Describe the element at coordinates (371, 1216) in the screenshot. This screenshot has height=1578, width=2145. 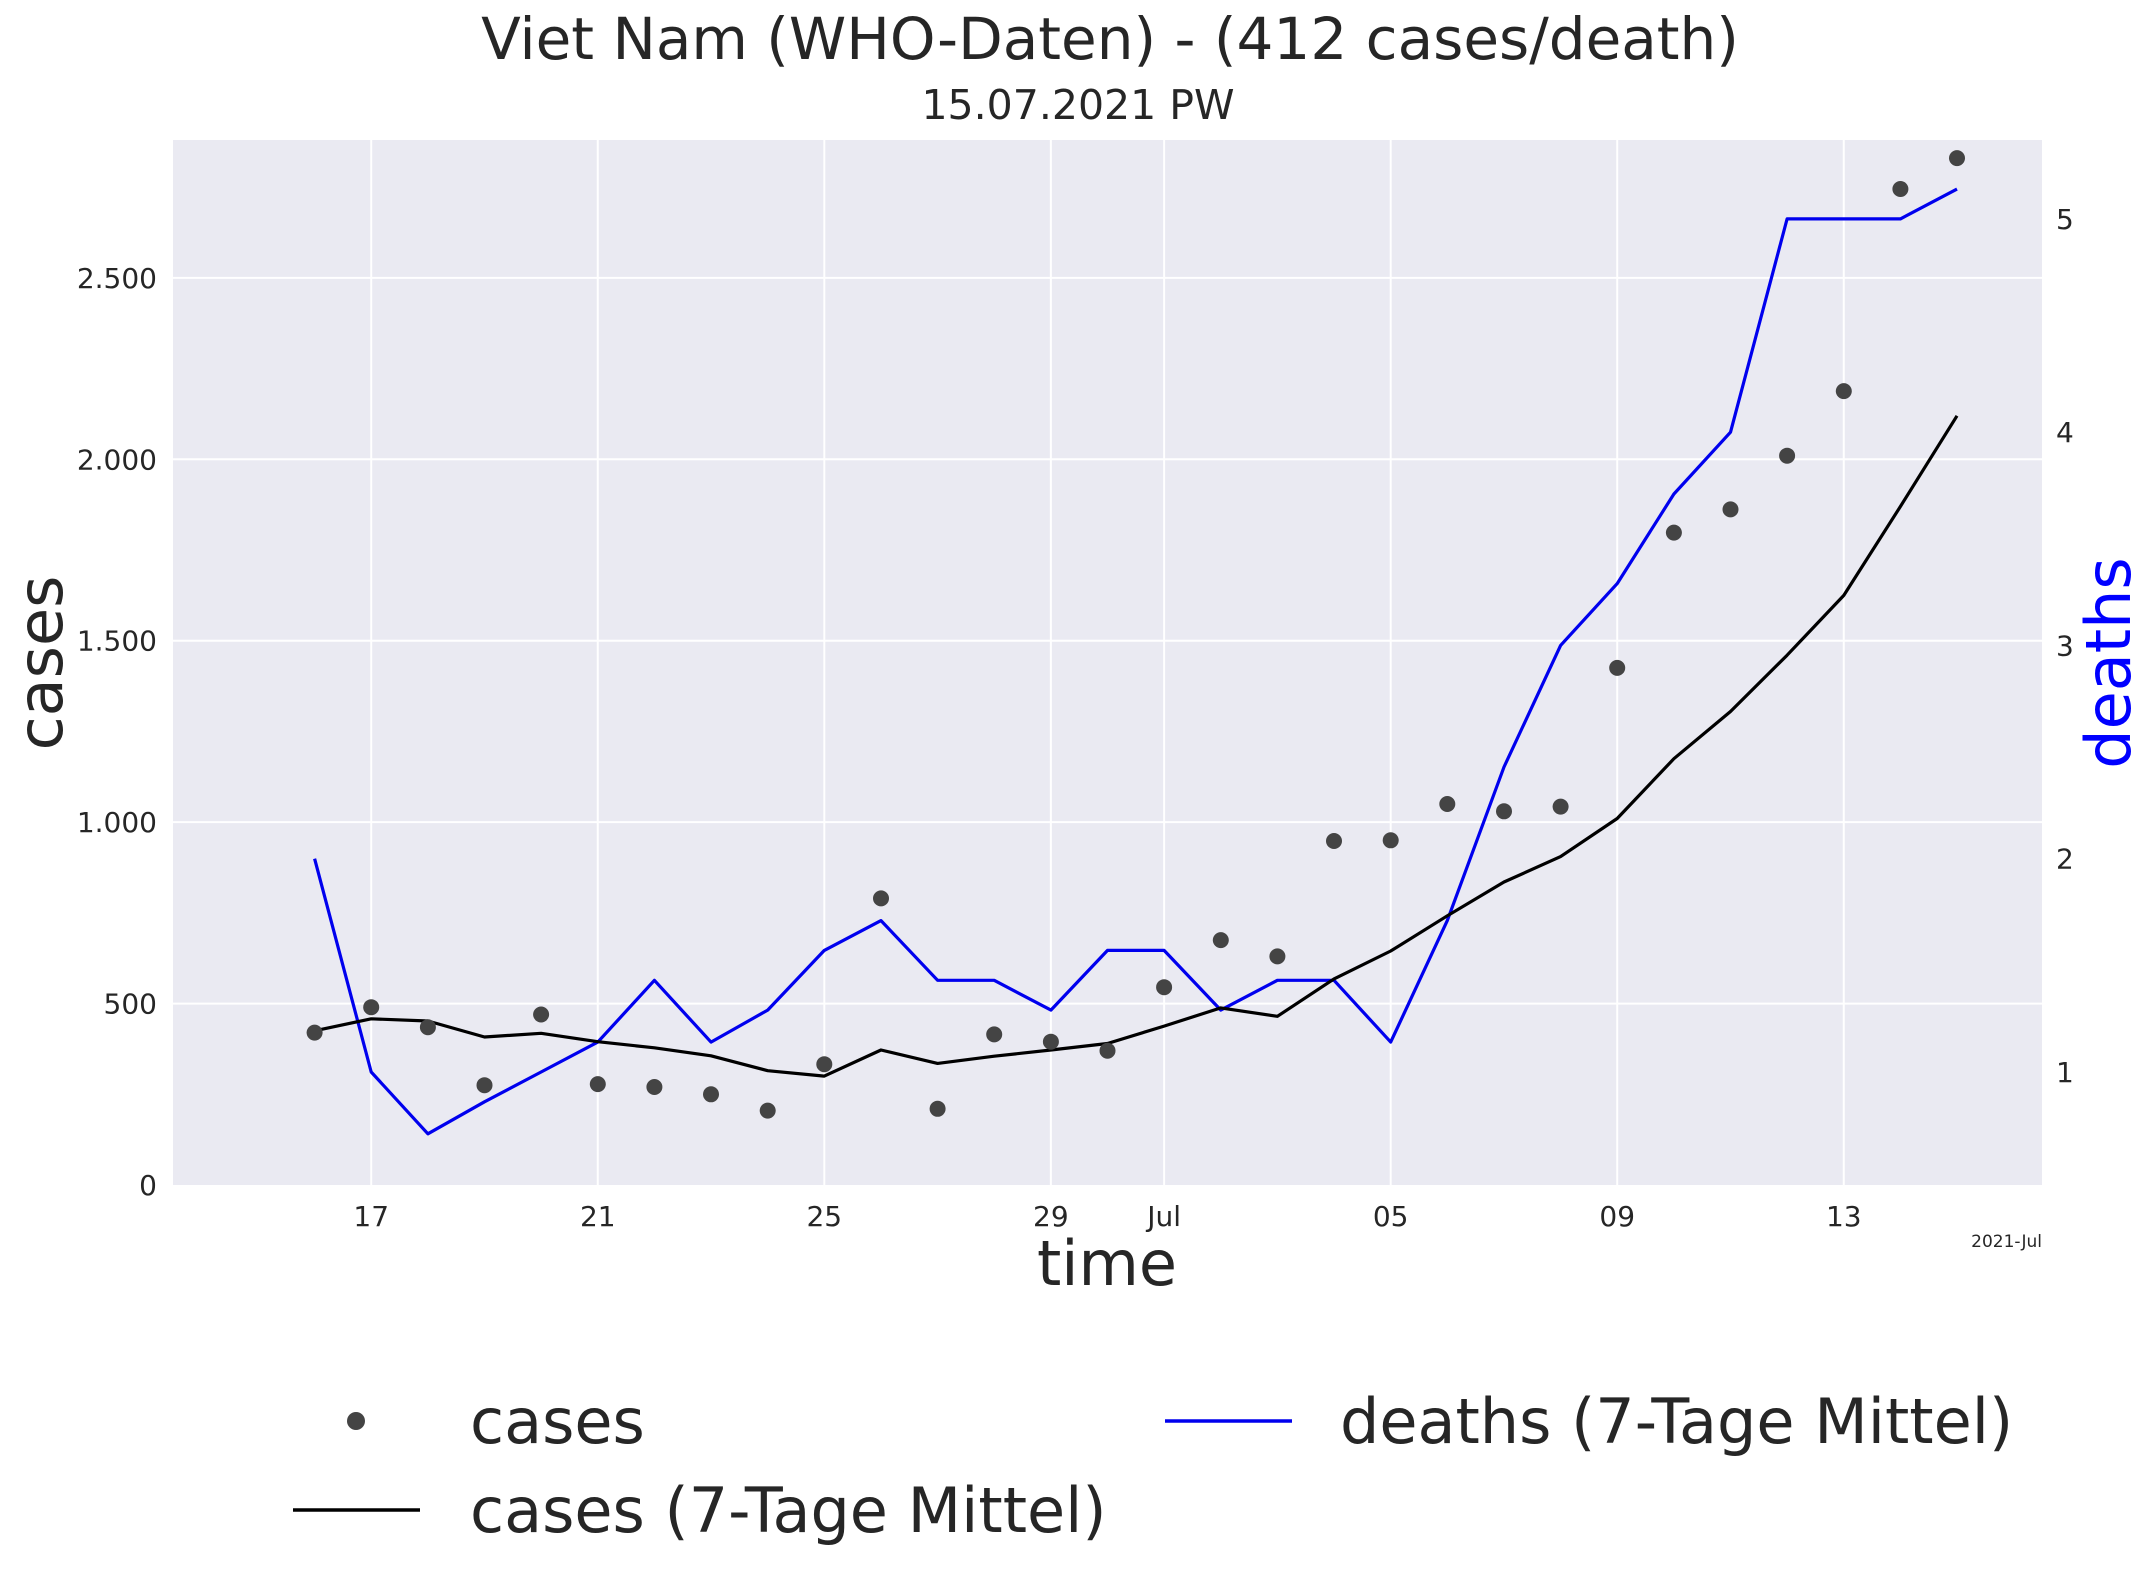
I see `x-tick-label: 17` at that location.